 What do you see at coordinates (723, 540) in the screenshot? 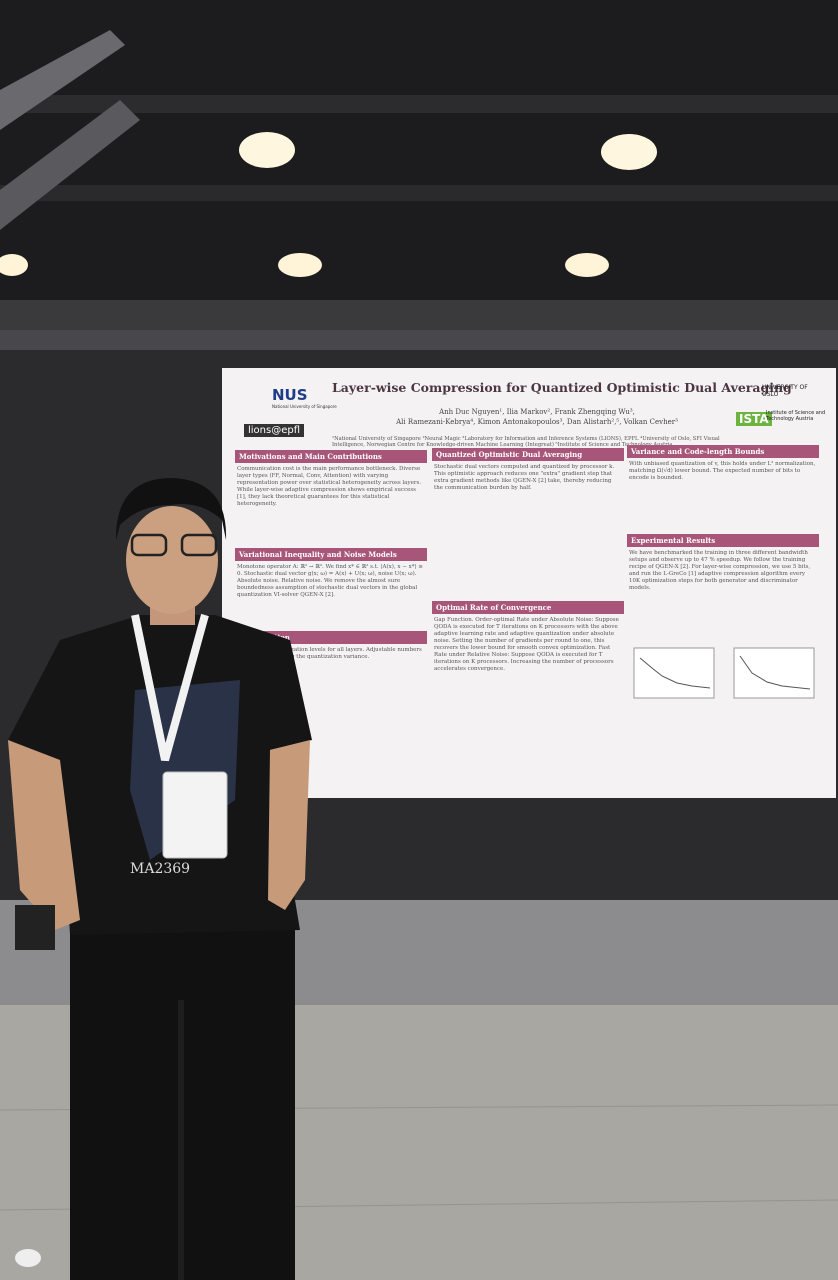
I see `section-heading: Experimental Results` at bounding box center [723, 540].